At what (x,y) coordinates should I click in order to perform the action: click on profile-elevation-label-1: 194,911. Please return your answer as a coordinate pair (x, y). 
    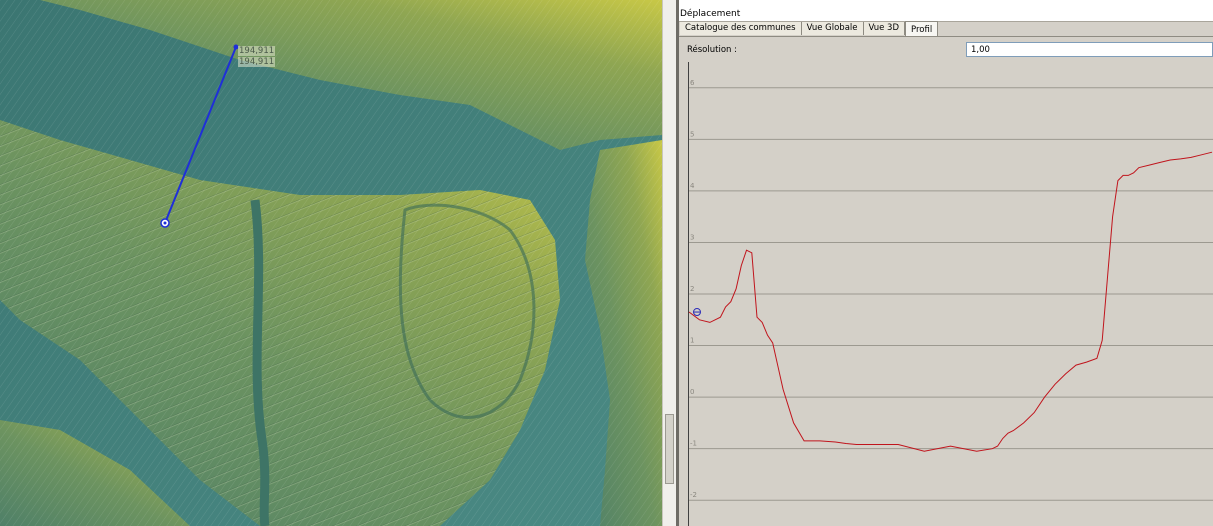
    Looking at the image, I should click on (257, 51).